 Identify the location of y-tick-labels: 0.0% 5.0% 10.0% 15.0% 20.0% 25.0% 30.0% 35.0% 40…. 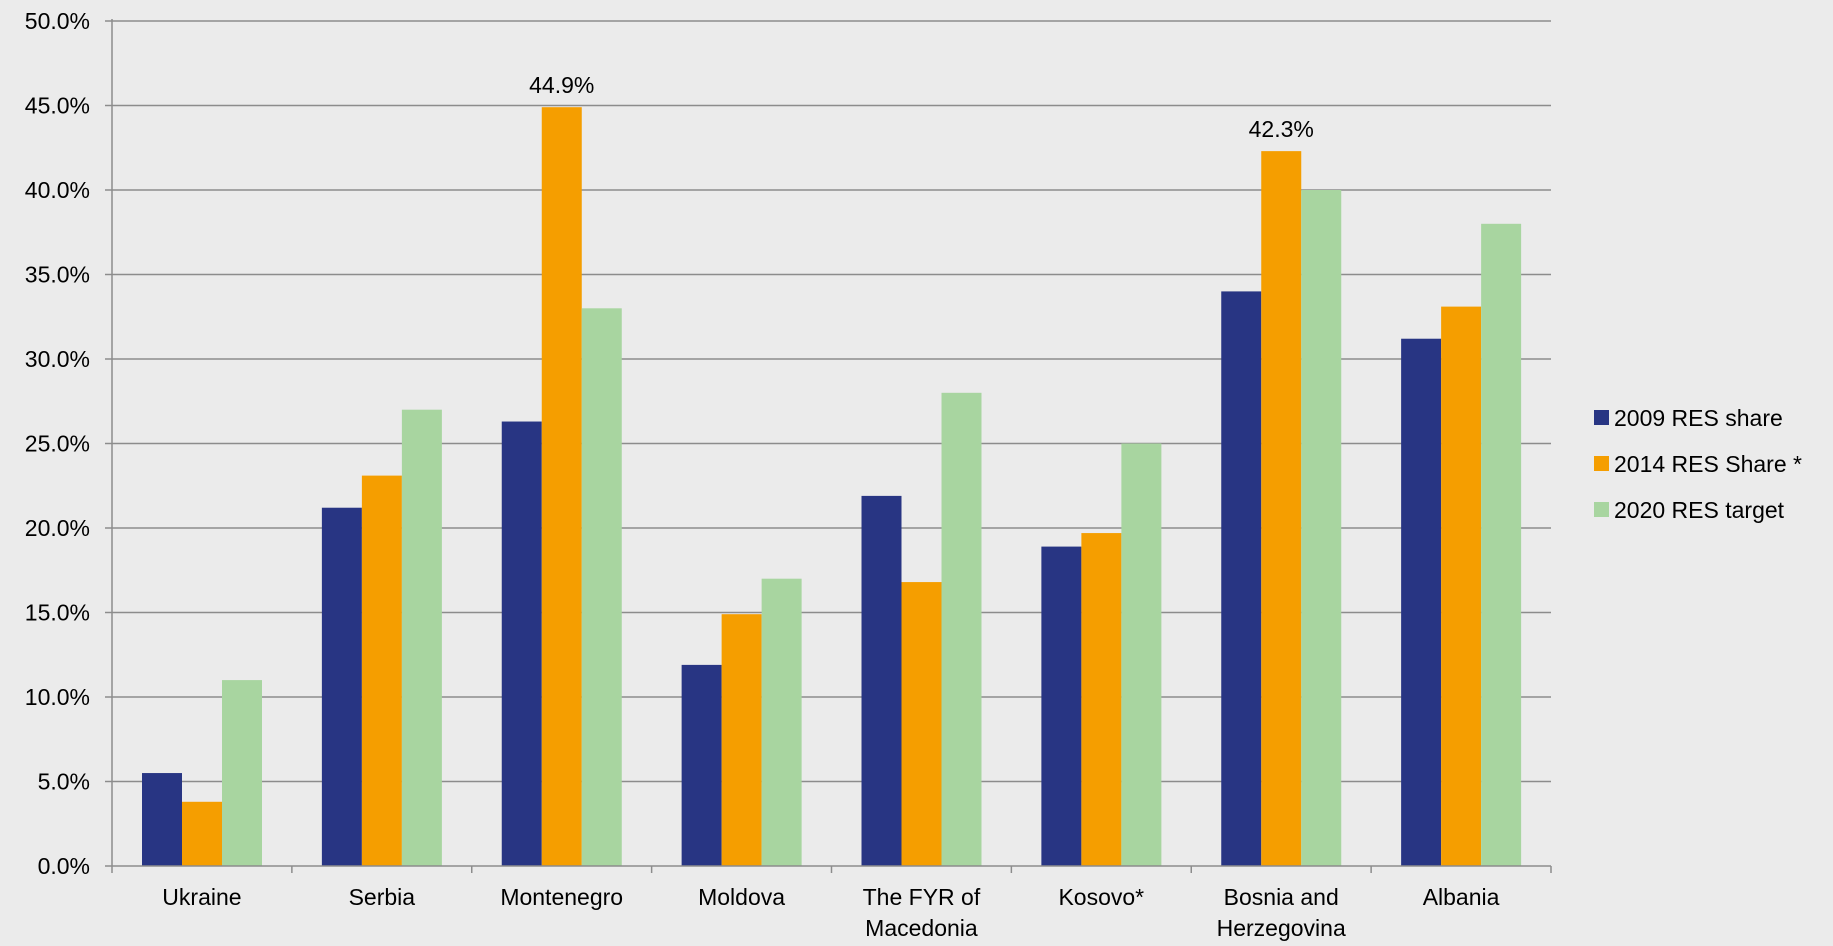
(57, 443).